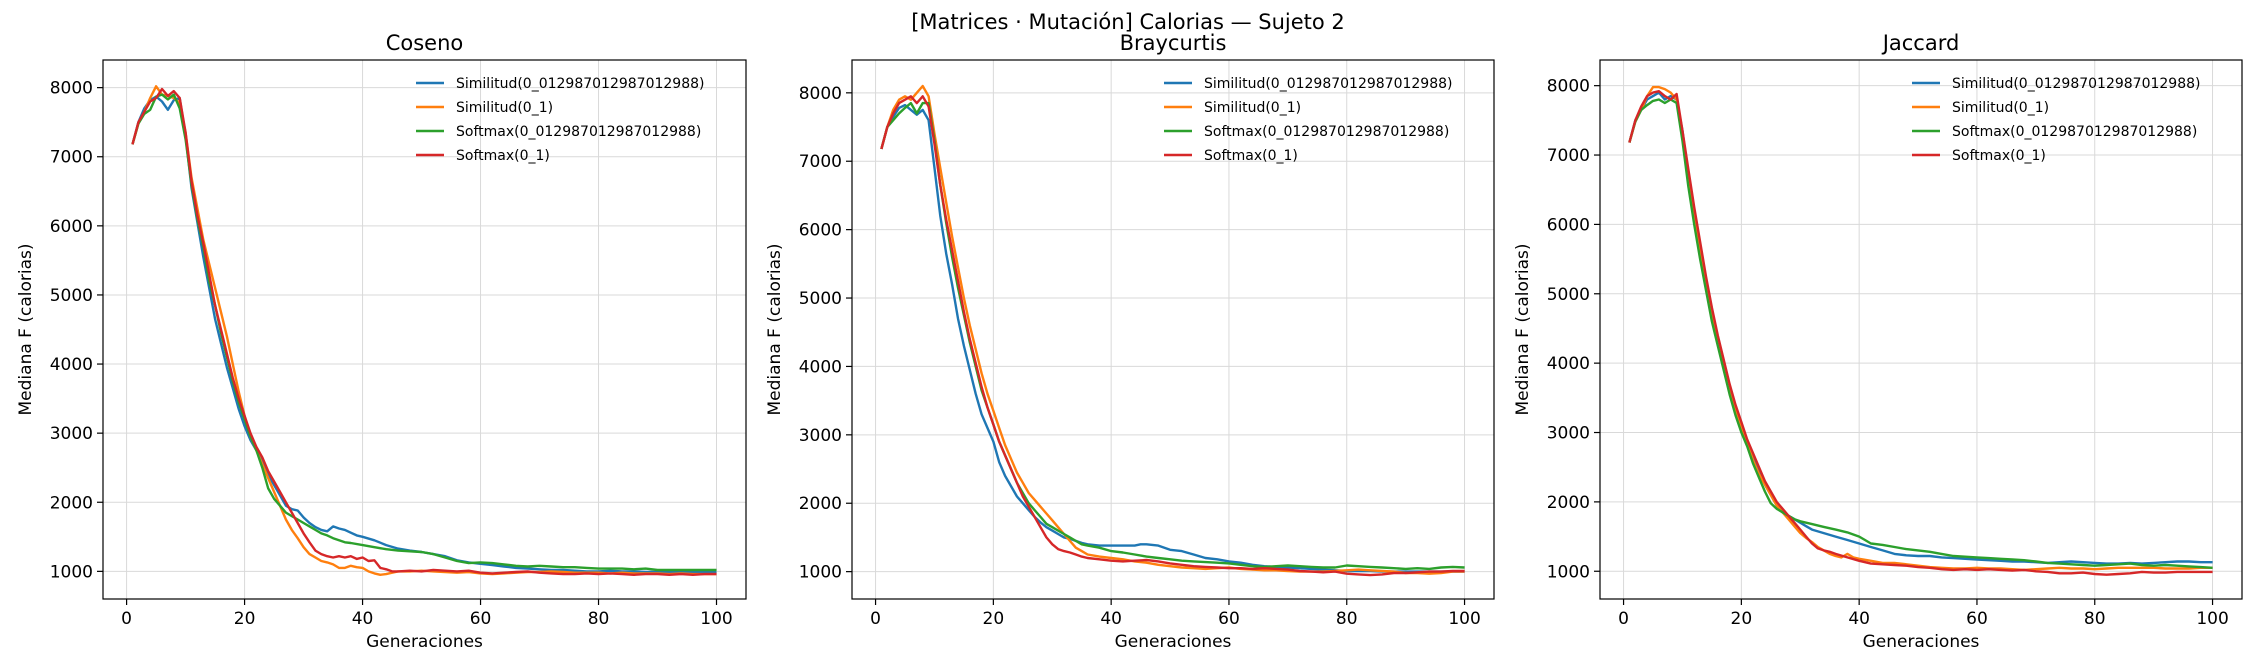 This screenshot has width=2256, height=664. What do you see at coordinates (425, 43) in the screenshot?
I see `chart-title: Coseno` at bounding box center [425, 43].